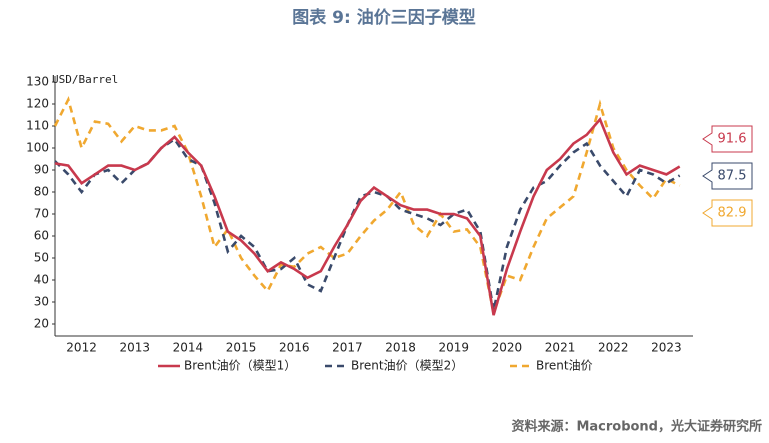  What do you see at coordinates (507, 348) in the screenshot?
I see `x-tick-label: 2020` at bounding box center [507, 348].